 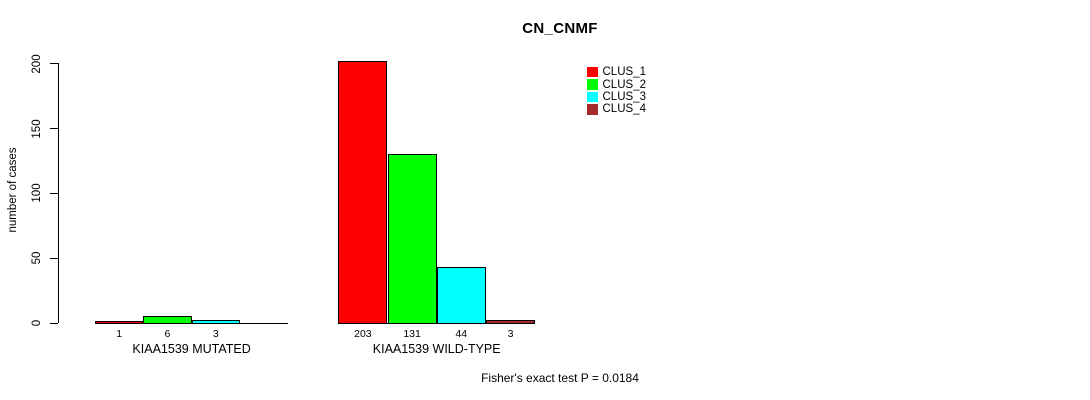 I want to click on group-label-mutated: KIAA1539 MUTATED, so click(x=191, y=349).